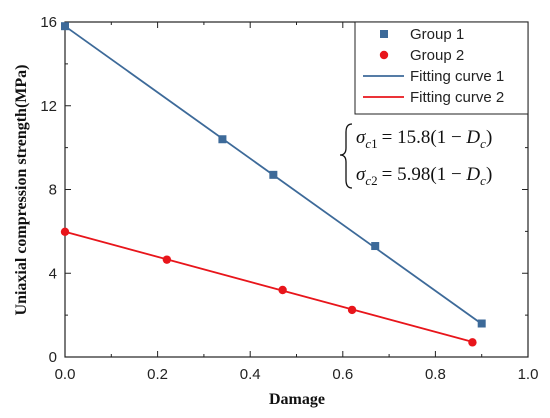 The height and width of the screenshot is (418, 550). What do you see at coordinates (53, 190) in the screenshot?
I see `y-tick-label: 8` at bounding box center [53, 190].